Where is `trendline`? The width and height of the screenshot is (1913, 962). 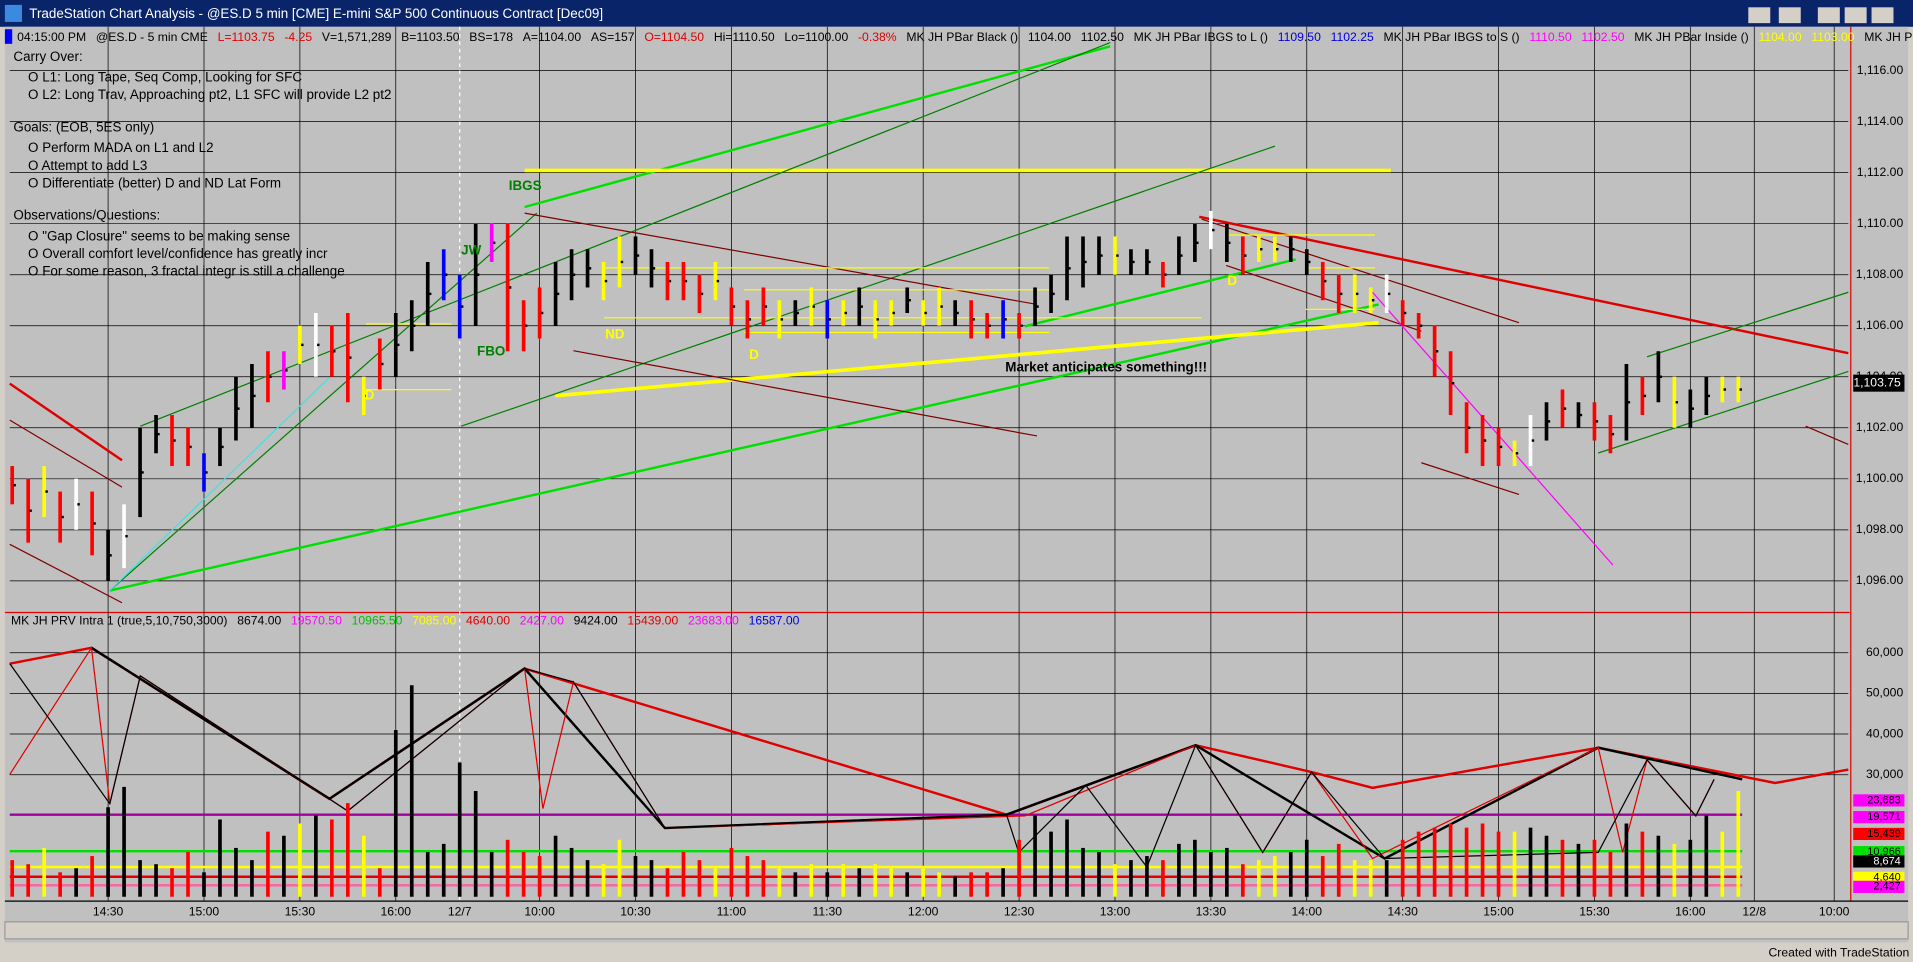
trendline is located at coordinates (1524, 285).